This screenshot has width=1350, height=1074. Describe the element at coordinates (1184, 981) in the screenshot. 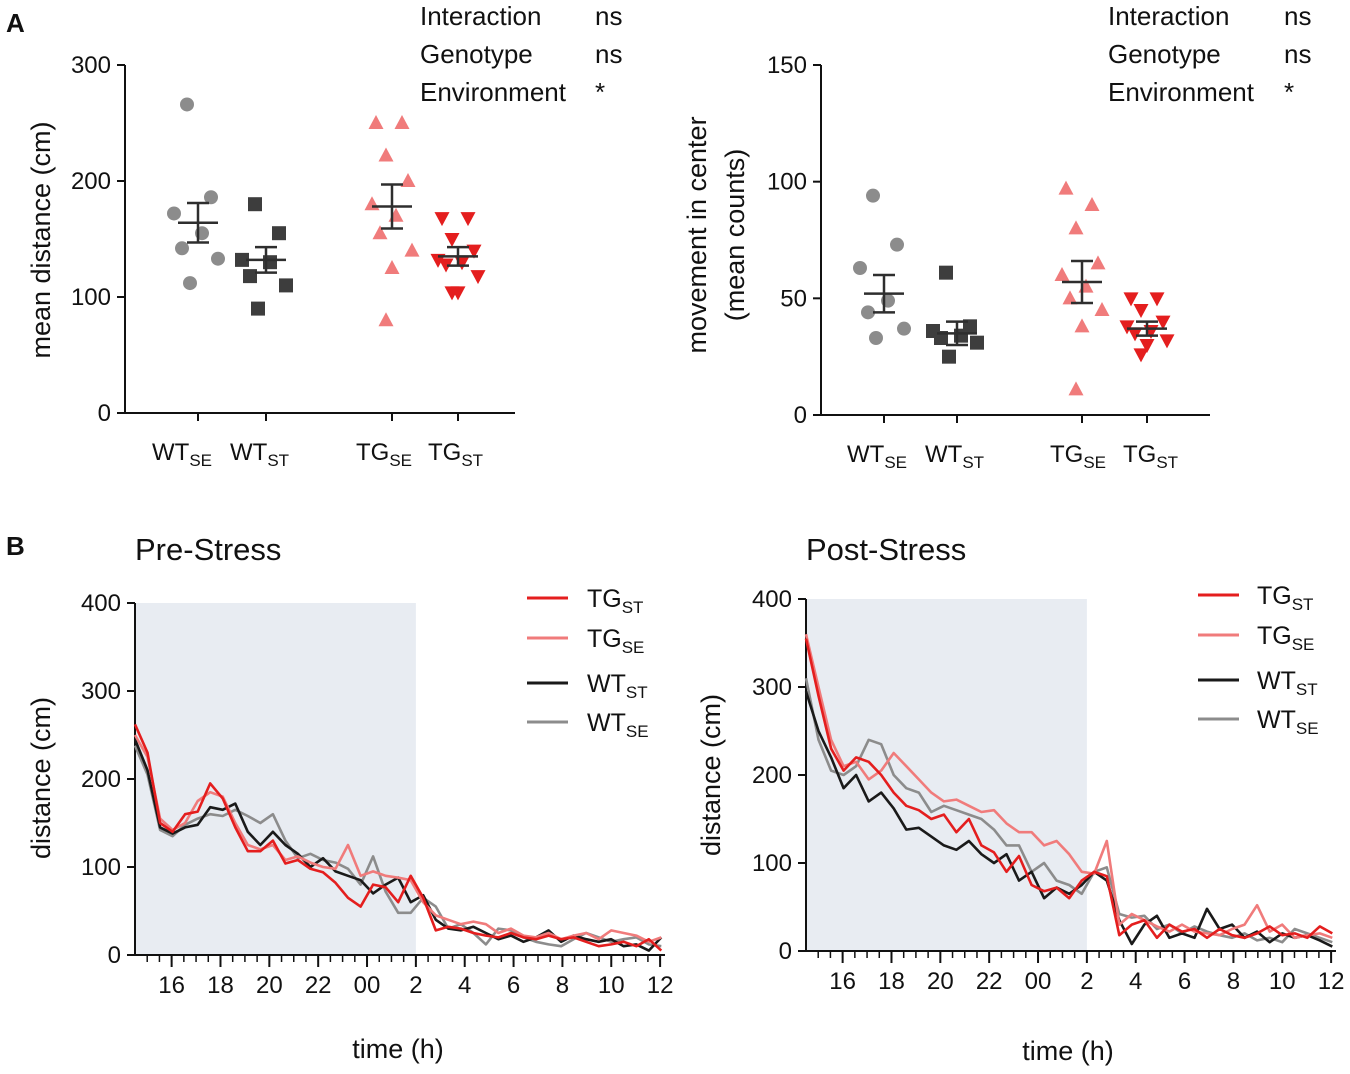

I see `x-tick-label: 6` at that location.